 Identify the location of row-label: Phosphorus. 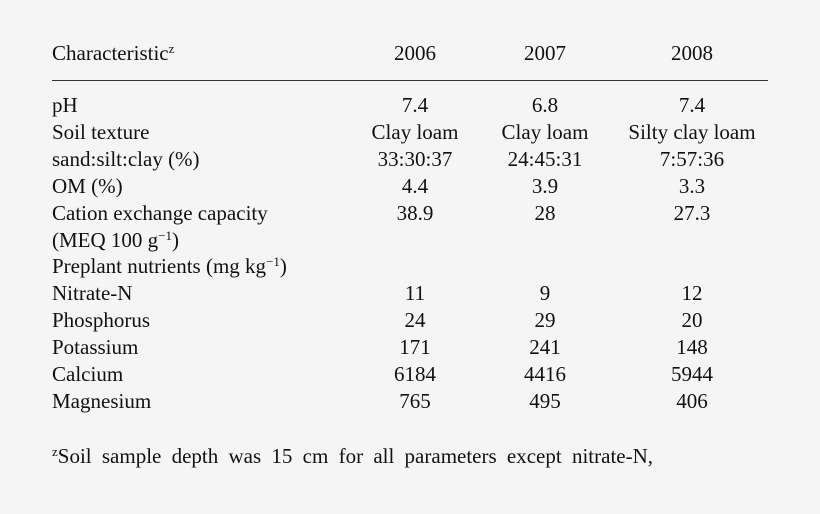
(101, 320).